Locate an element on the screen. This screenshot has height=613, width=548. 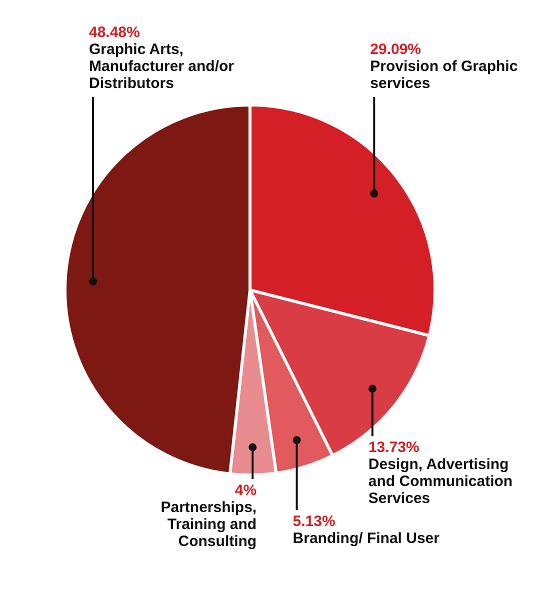
slice-label: Branding/ Final User is located at coordinates (366, 539).